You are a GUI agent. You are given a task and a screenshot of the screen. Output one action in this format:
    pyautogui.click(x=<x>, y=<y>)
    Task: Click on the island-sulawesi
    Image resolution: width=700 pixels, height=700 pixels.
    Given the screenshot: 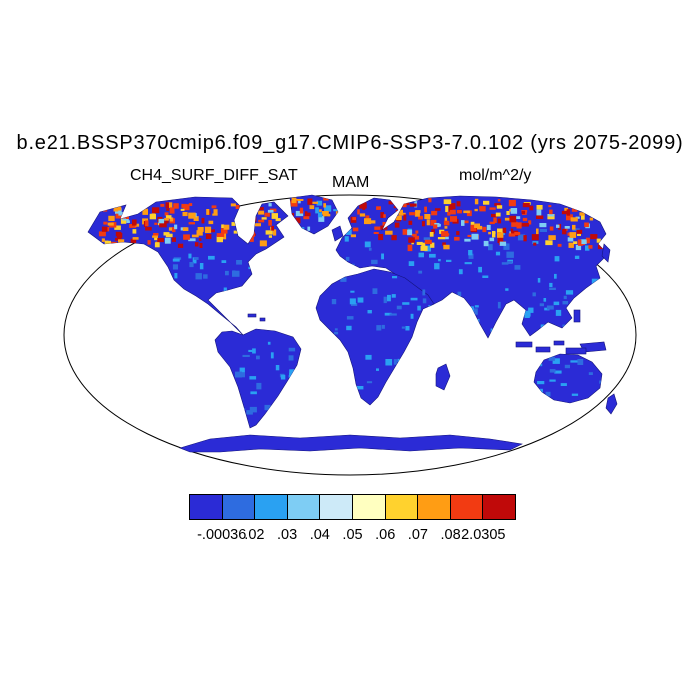 What is the action you would take?
    pyautogui.click(x=576, y=351)
    